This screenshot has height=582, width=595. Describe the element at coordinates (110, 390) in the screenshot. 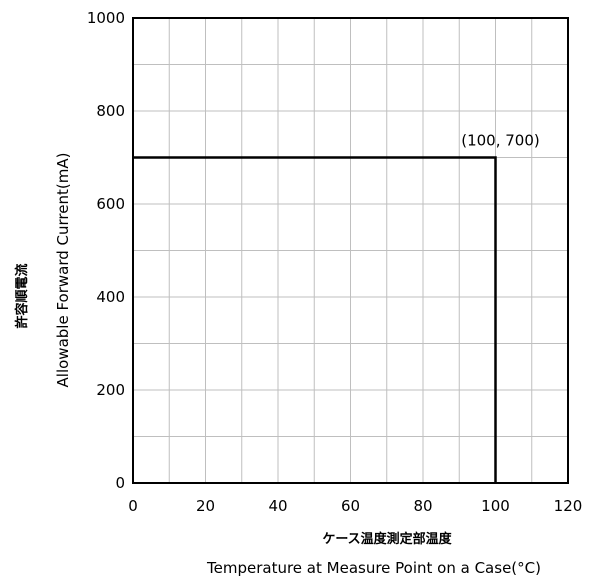

I see `y-tick-label: 200` at that location.